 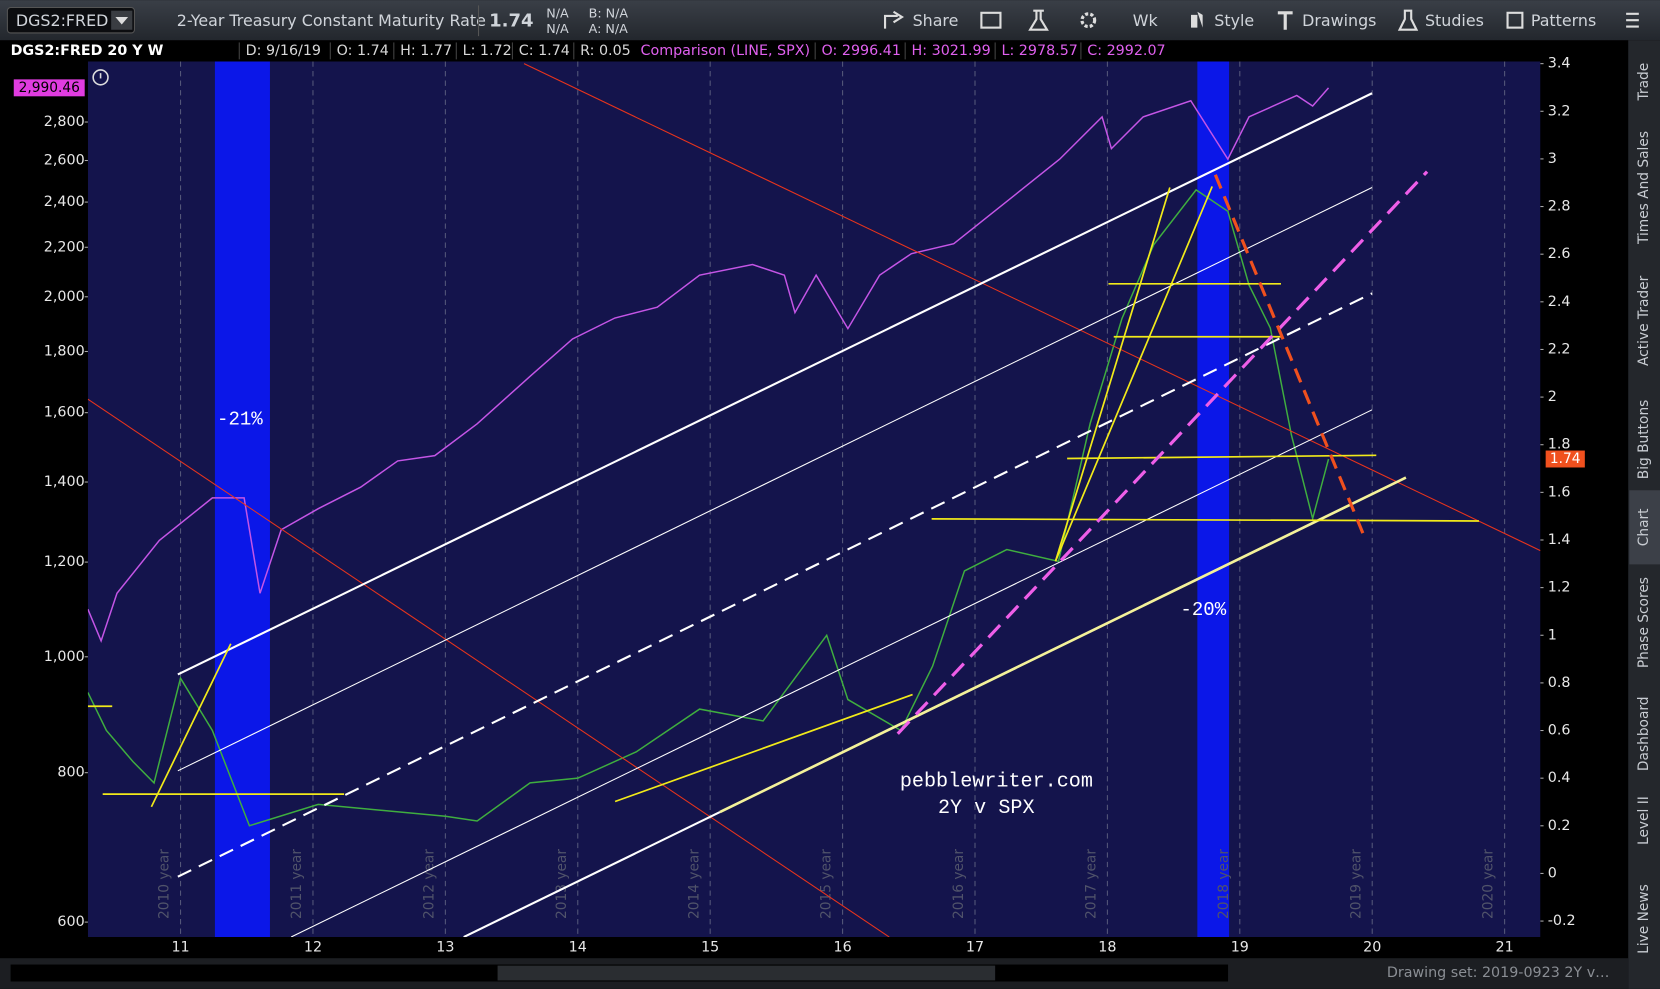 I want to click on quote-field: R: 0.05, so click(x=605, y=51).